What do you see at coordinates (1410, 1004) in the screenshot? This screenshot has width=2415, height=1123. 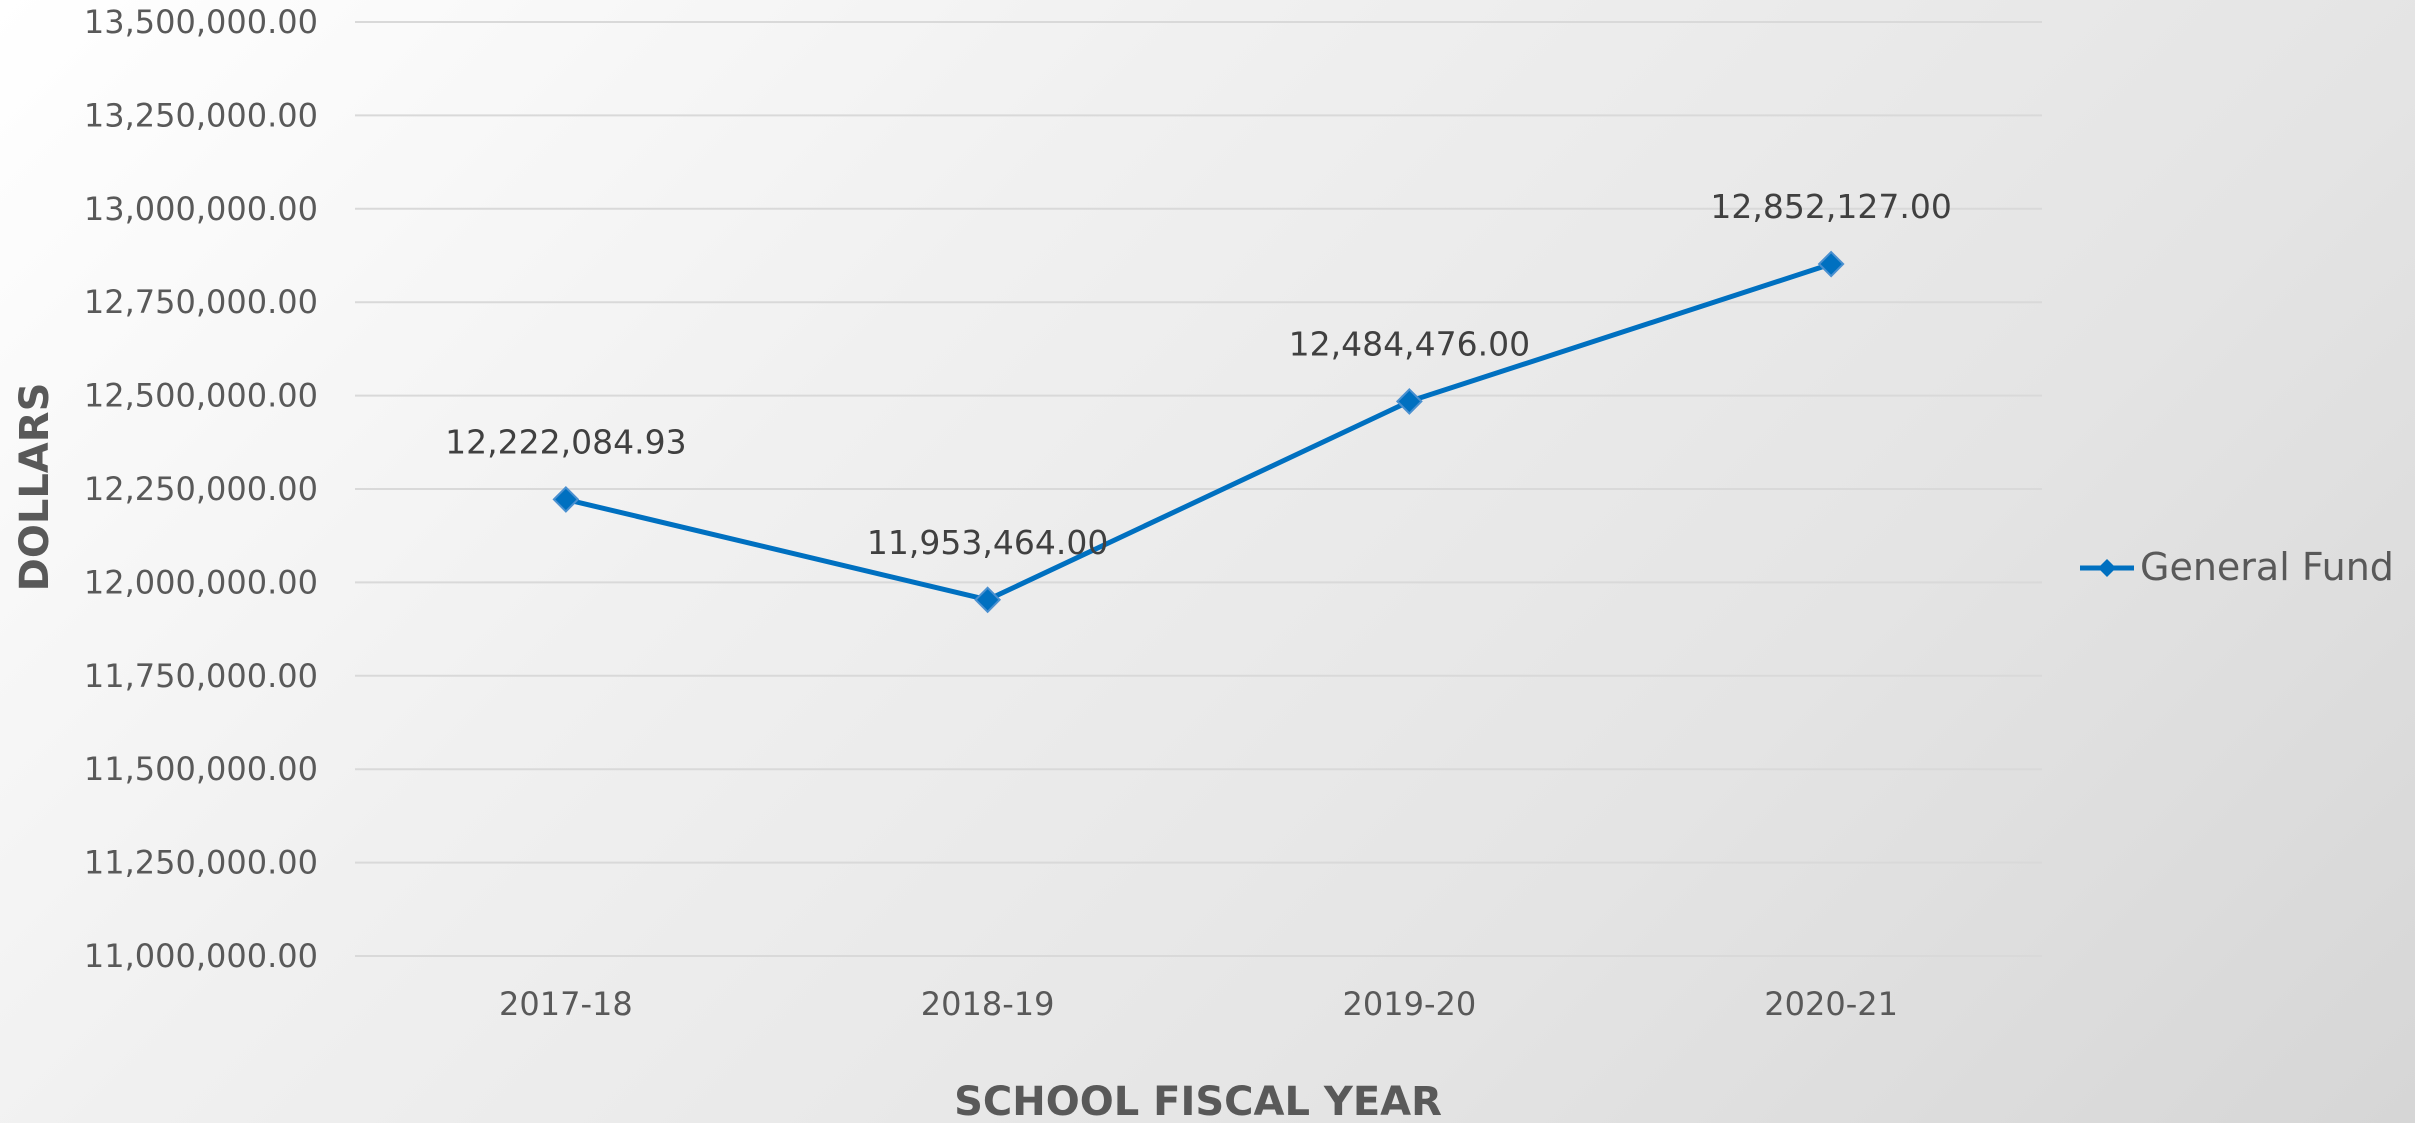 I see `x-tick-label: 2019-20` at bounding box center [1410, 1004].